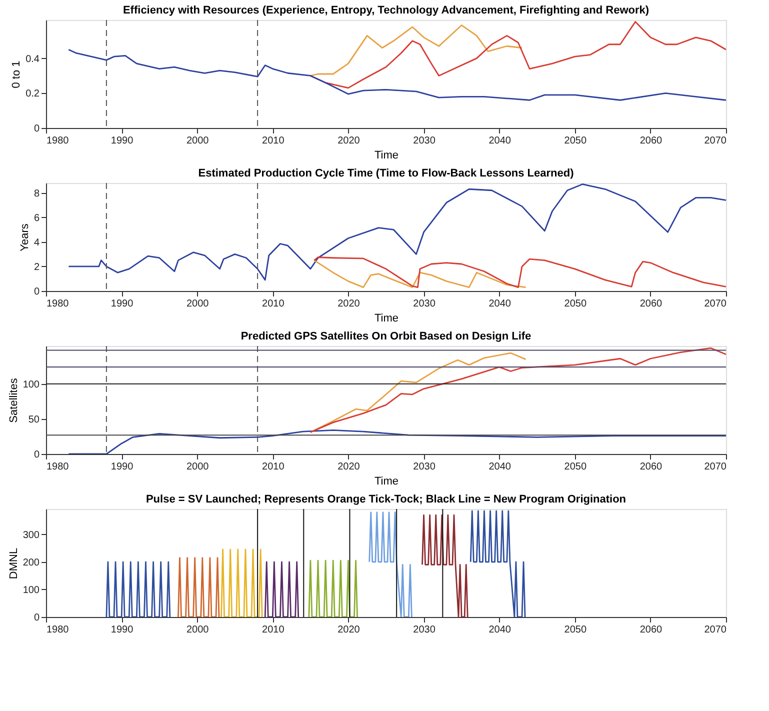 Image resolution: width=769 pixels, height=711 pixels. What do you see at coordinates (37, 242) in the screenshot?
I see `y-tick-label: 4` at bounding box center [37, 242].